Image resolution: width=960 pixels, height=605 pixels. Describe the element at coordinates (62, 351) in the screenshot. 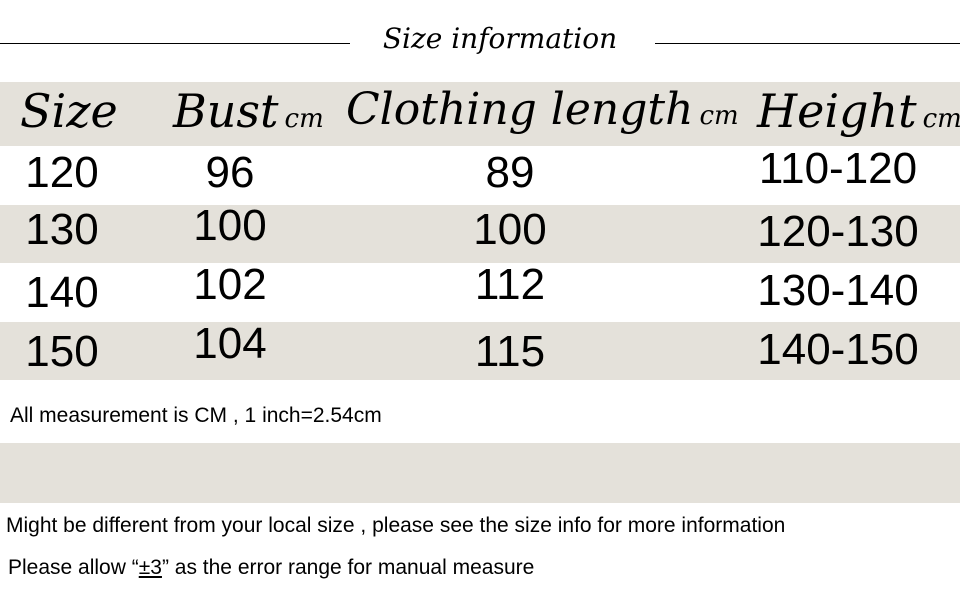

I see `table-cell: 150` at that location.